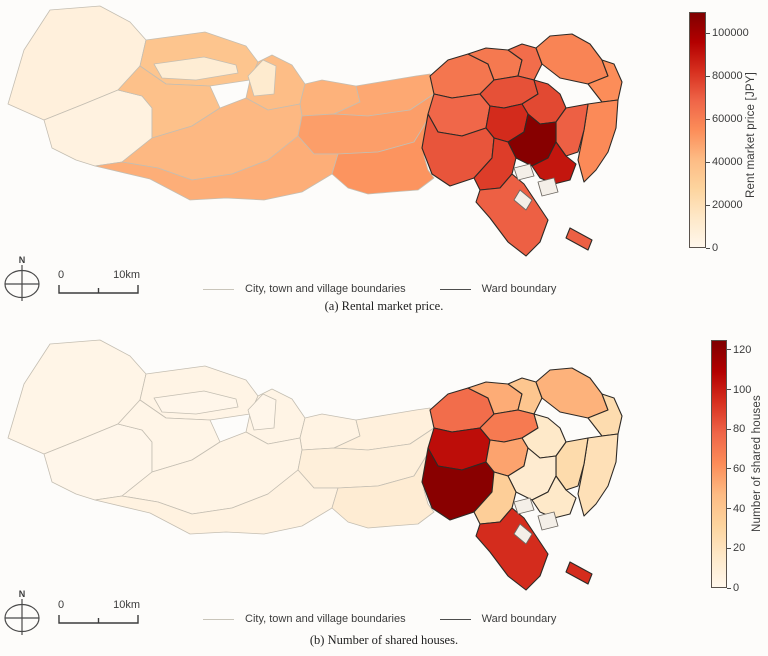 The image size is (768, 656). What do you see at coordinates (751, 135) in the screenshot?
I see `colorbar-rent-label: Rent market price [JPY]` at bounding box center [751, 135].